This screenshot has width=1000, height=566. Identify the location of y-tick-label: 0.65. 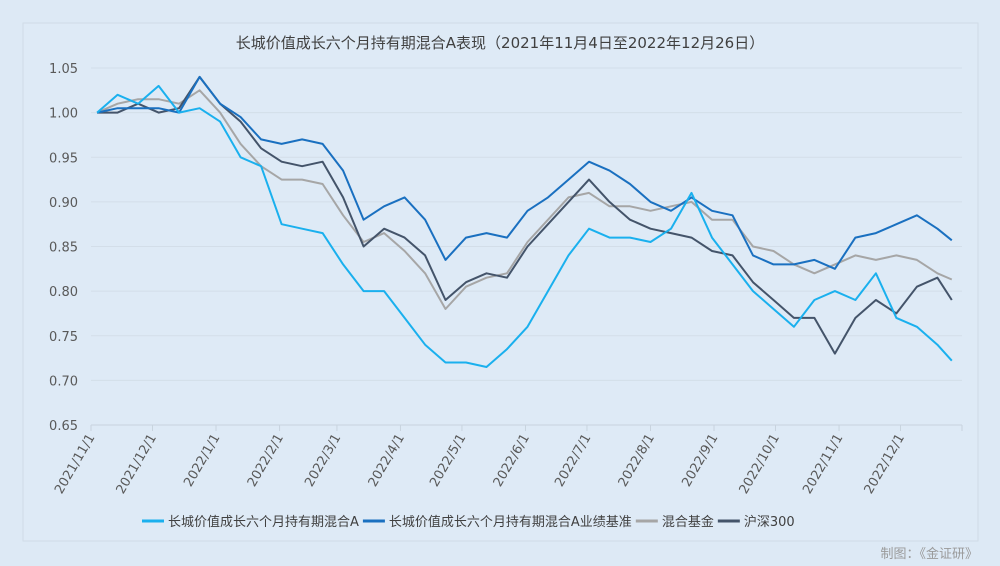
(63, 426).